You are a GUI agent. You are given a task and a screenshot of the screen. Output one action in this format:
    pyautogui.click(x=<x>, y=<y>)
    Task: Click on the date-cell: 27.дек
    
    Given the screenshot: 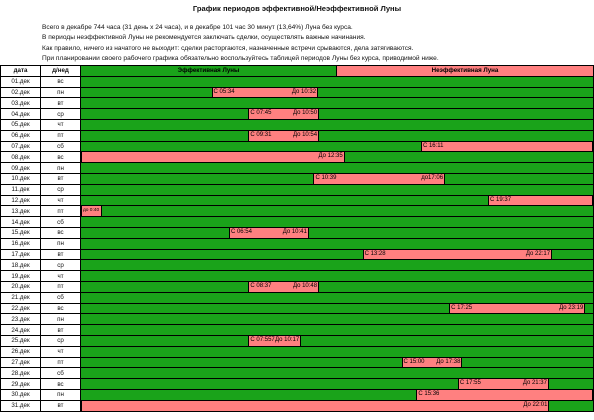 What is the action you would take?
    pyautogui.click(x=20, y=362)
    